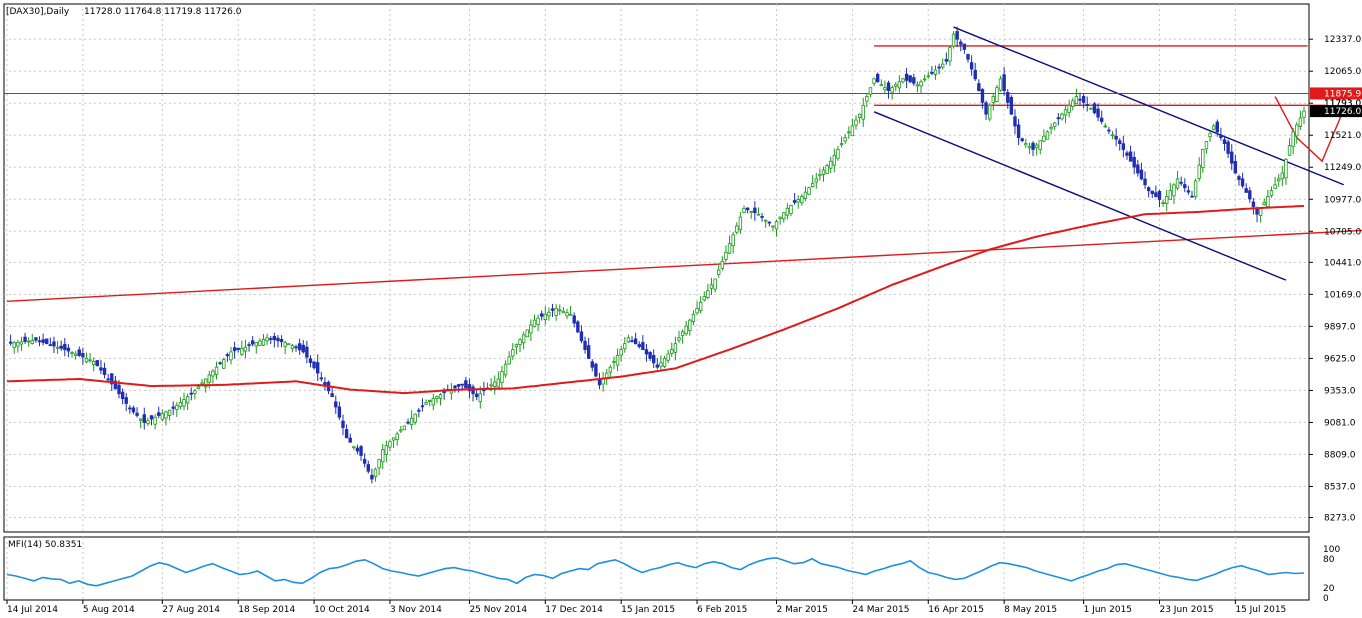 The image size is (1362, 618). I want to click on price-tag-box, so click(1336, 93).